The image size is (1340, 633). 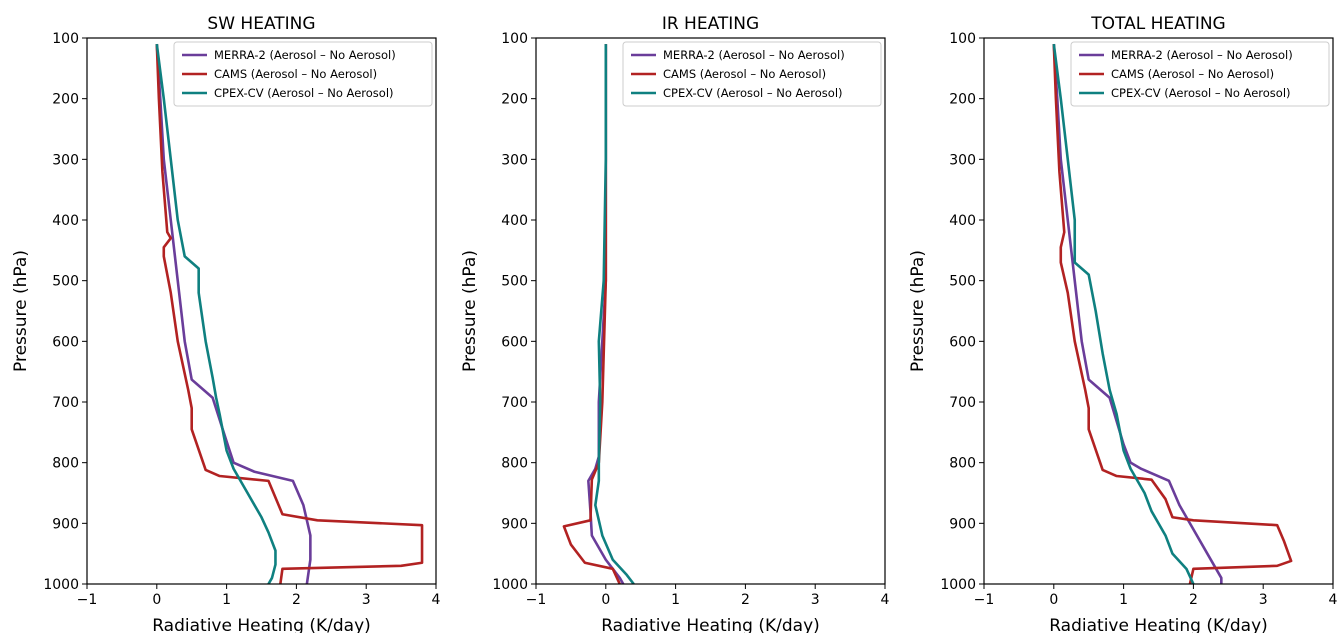 I want to click on panel-title: SW HEATING, so click(x=261, y=24).